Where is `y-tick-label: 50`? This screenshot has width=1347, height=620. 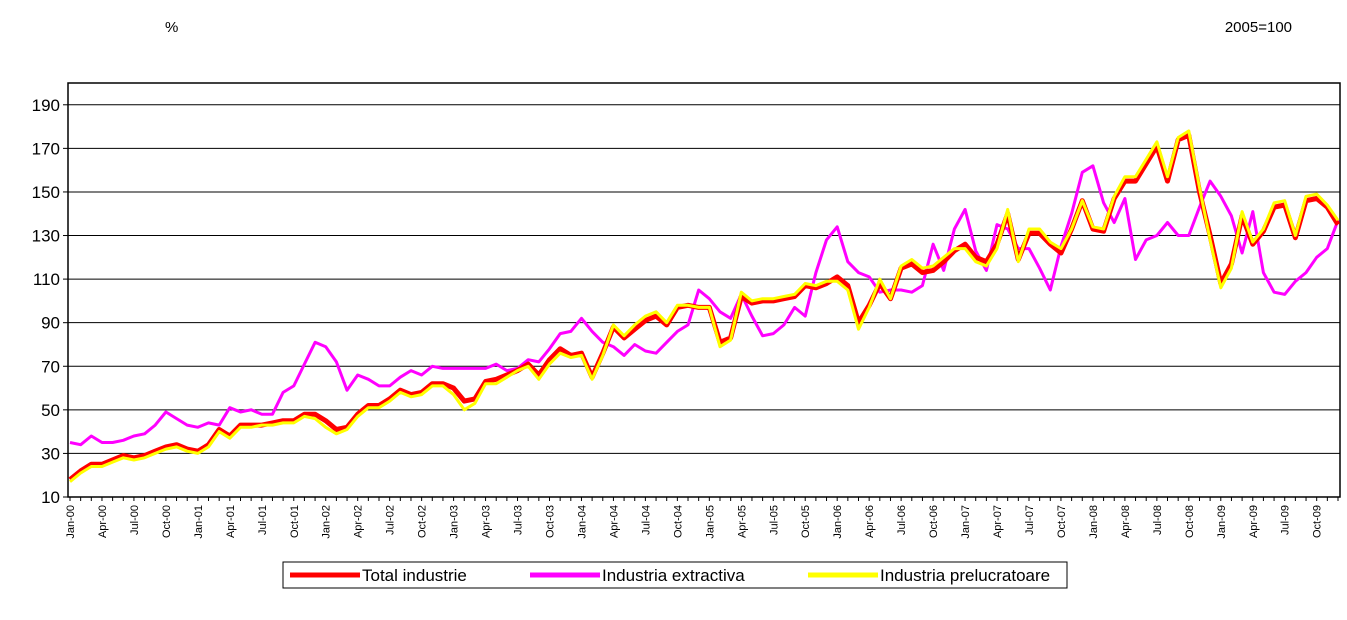 y-tick-label: 50 is located at coordinates (50, 410).